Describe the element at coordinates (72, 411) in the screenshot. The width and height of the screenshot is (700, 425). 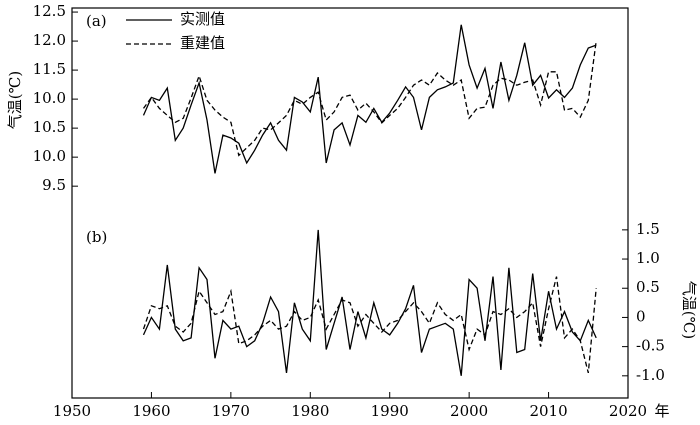
I see `x-tick-label: 1950` at that location.